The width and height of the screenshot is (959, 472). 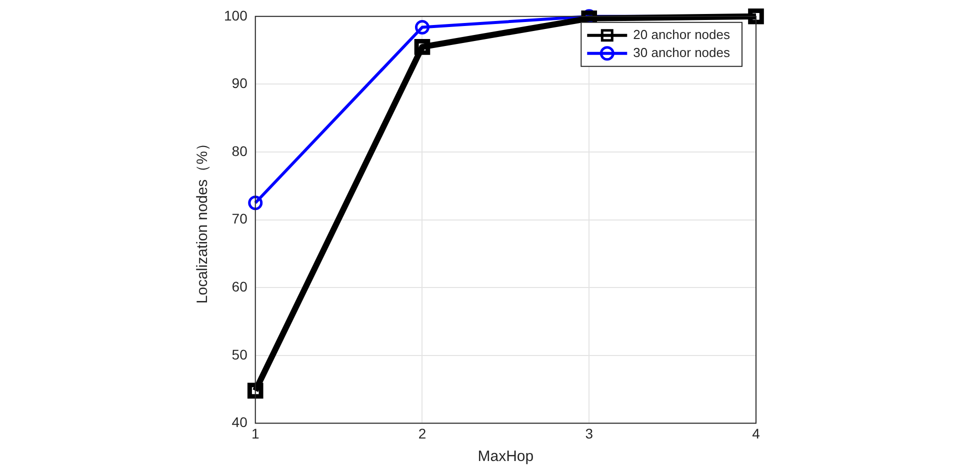 I want to click on y-tick-label: 50, so click(x=240, y=354).